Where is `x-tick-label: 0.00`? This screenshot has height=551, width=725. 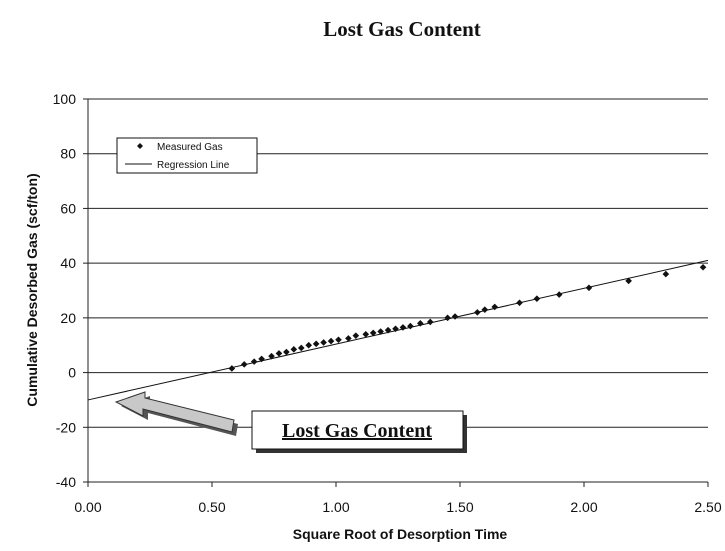 x-tick-label: 0.00 is located at coordinates (87, 507).